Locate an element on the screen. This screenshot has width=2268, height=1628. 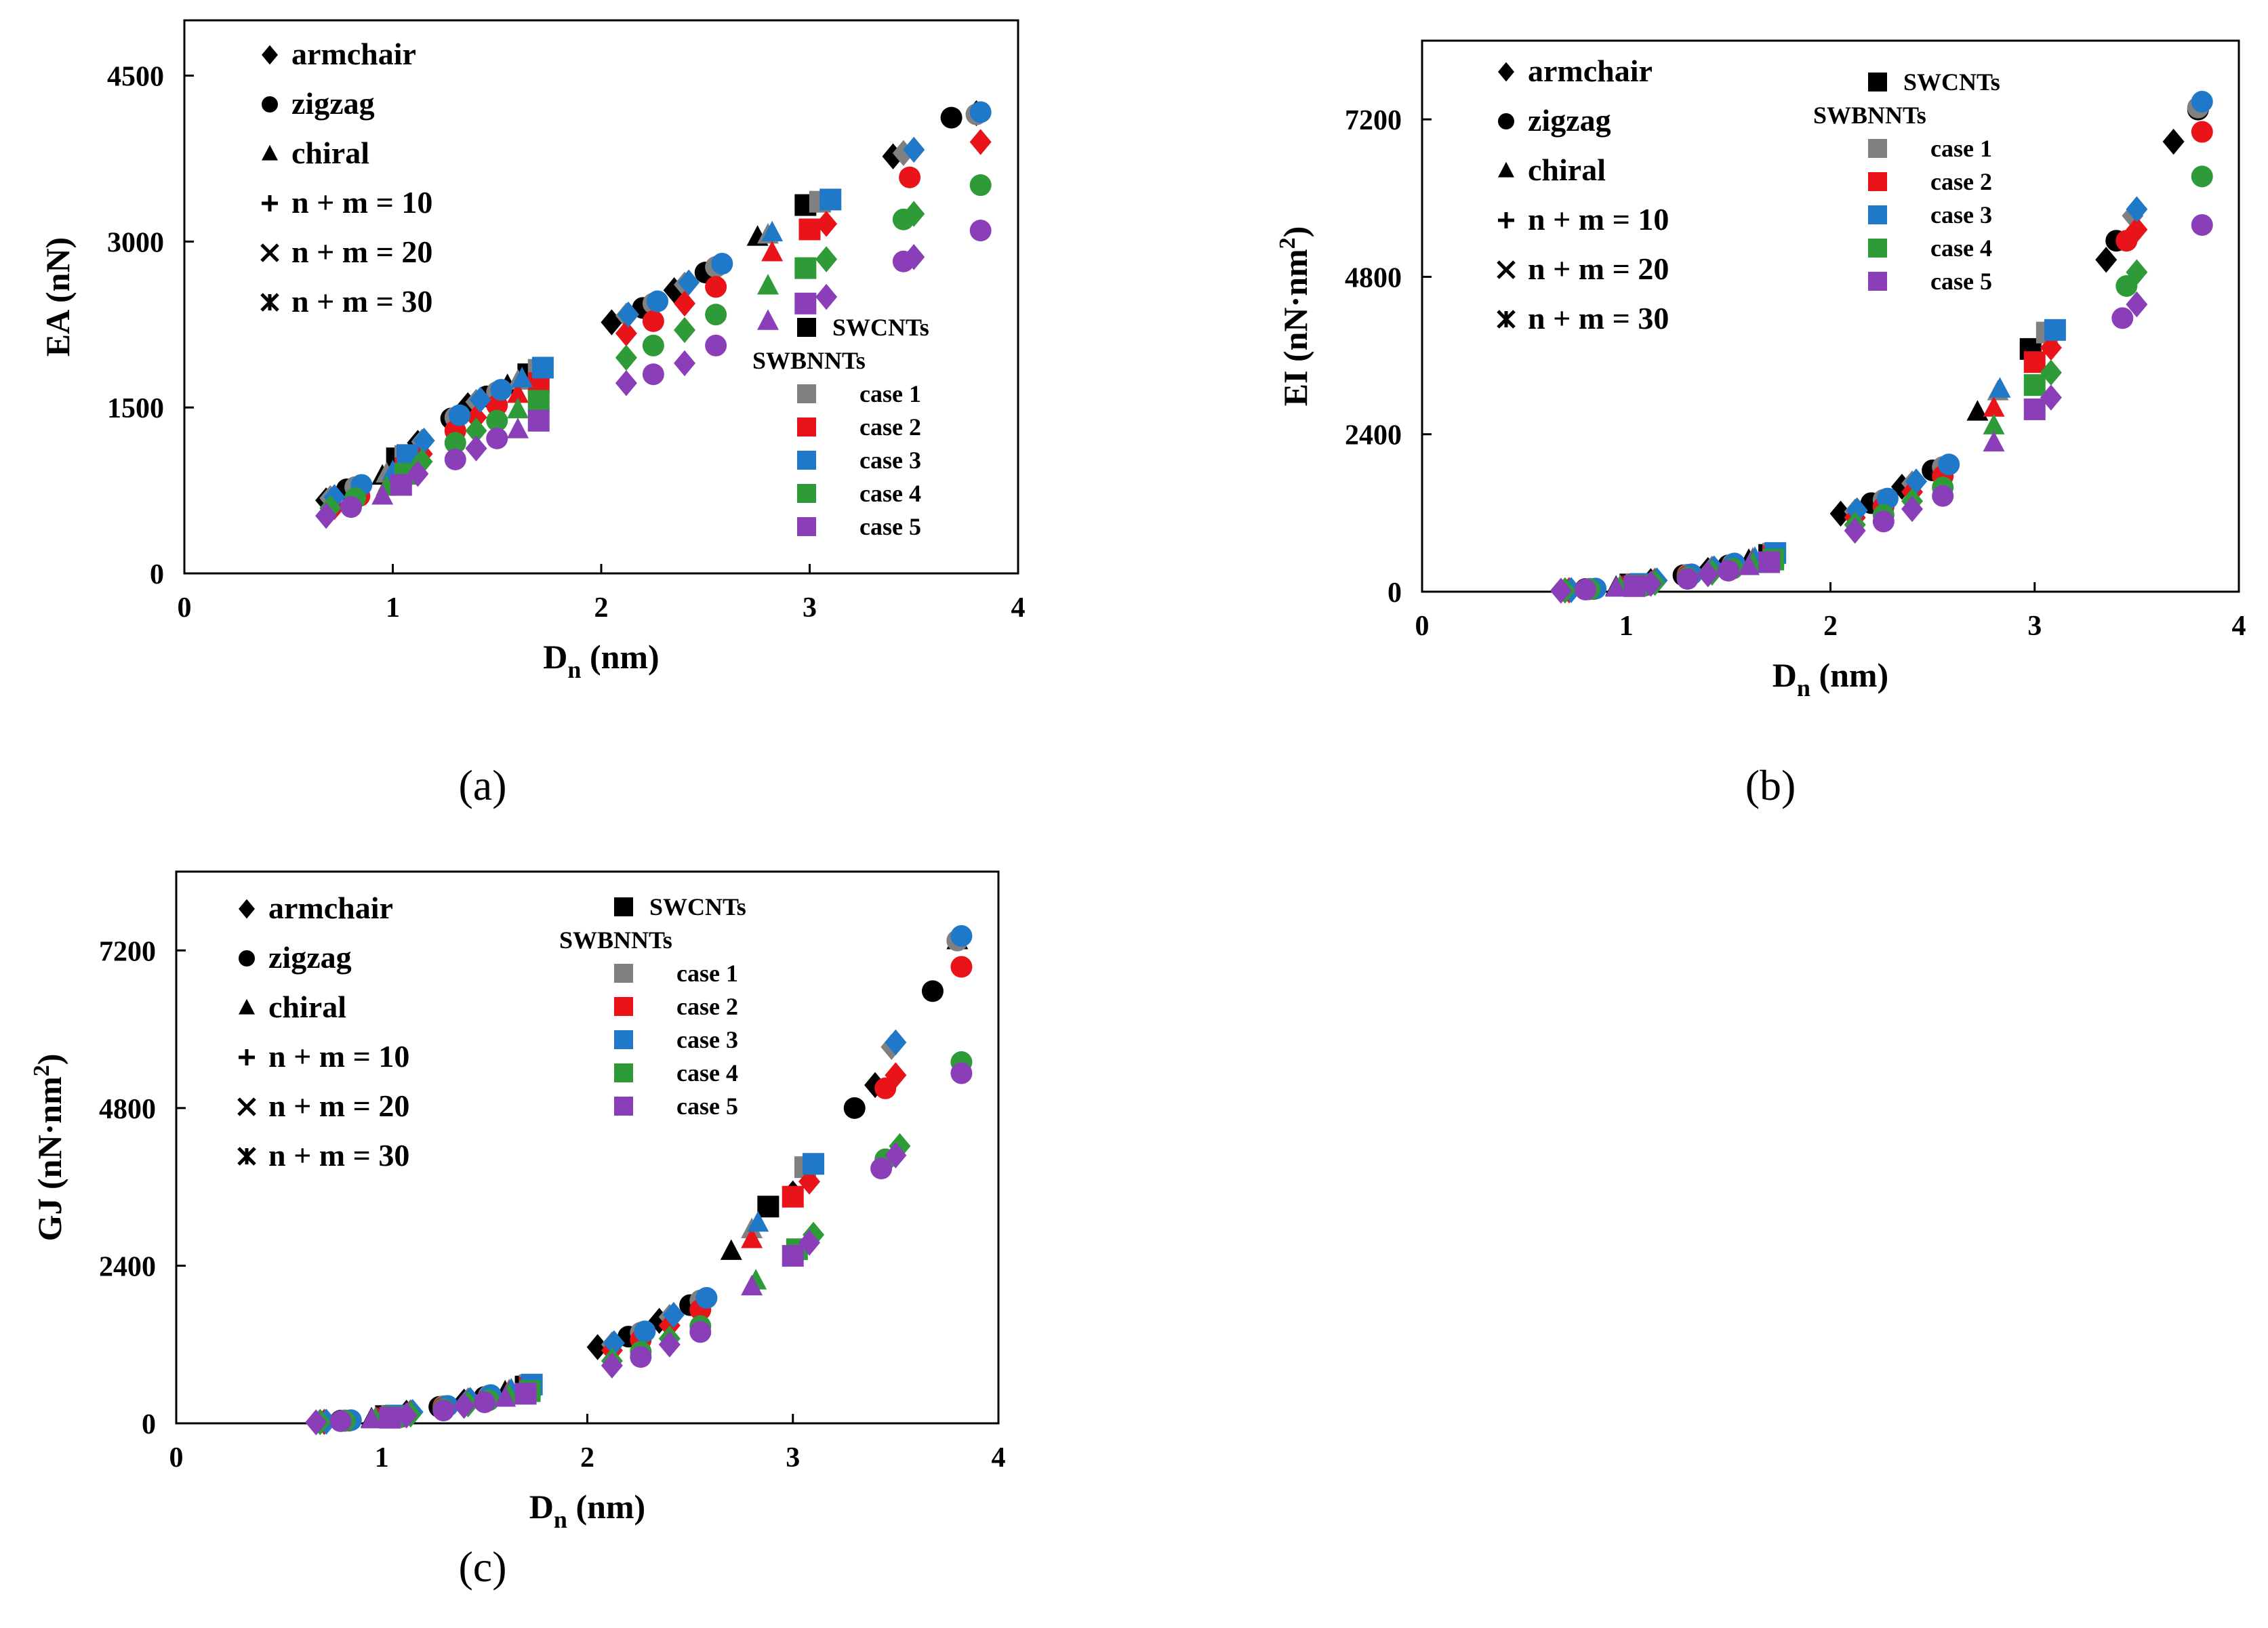
y-tick-label: 2400 is located at coordinates (127, 1266).